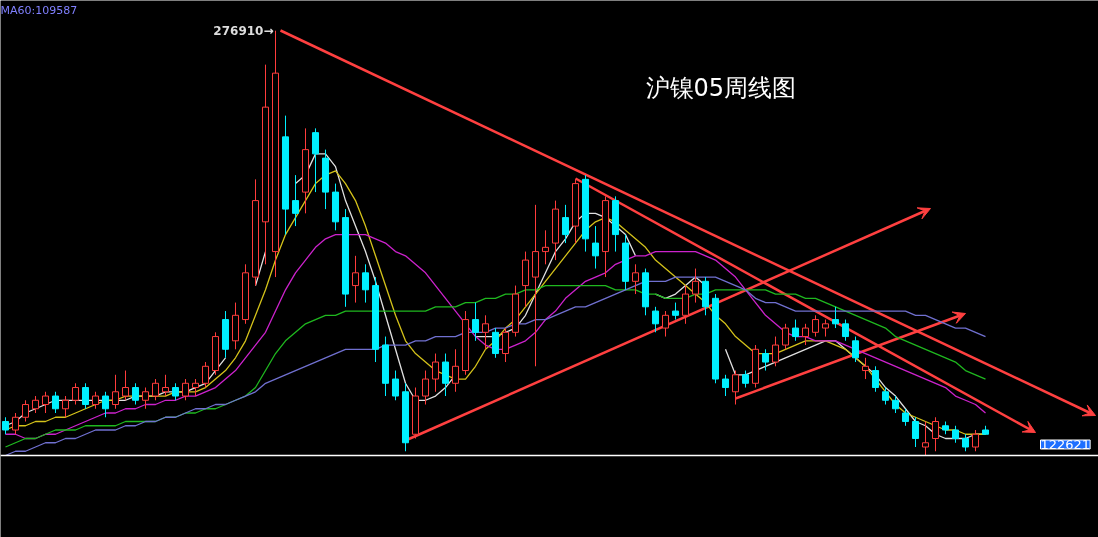 The height and width of the screenshot is (537, 1098). I want to click on text: 沪镍05周线图, so click(721, 87).